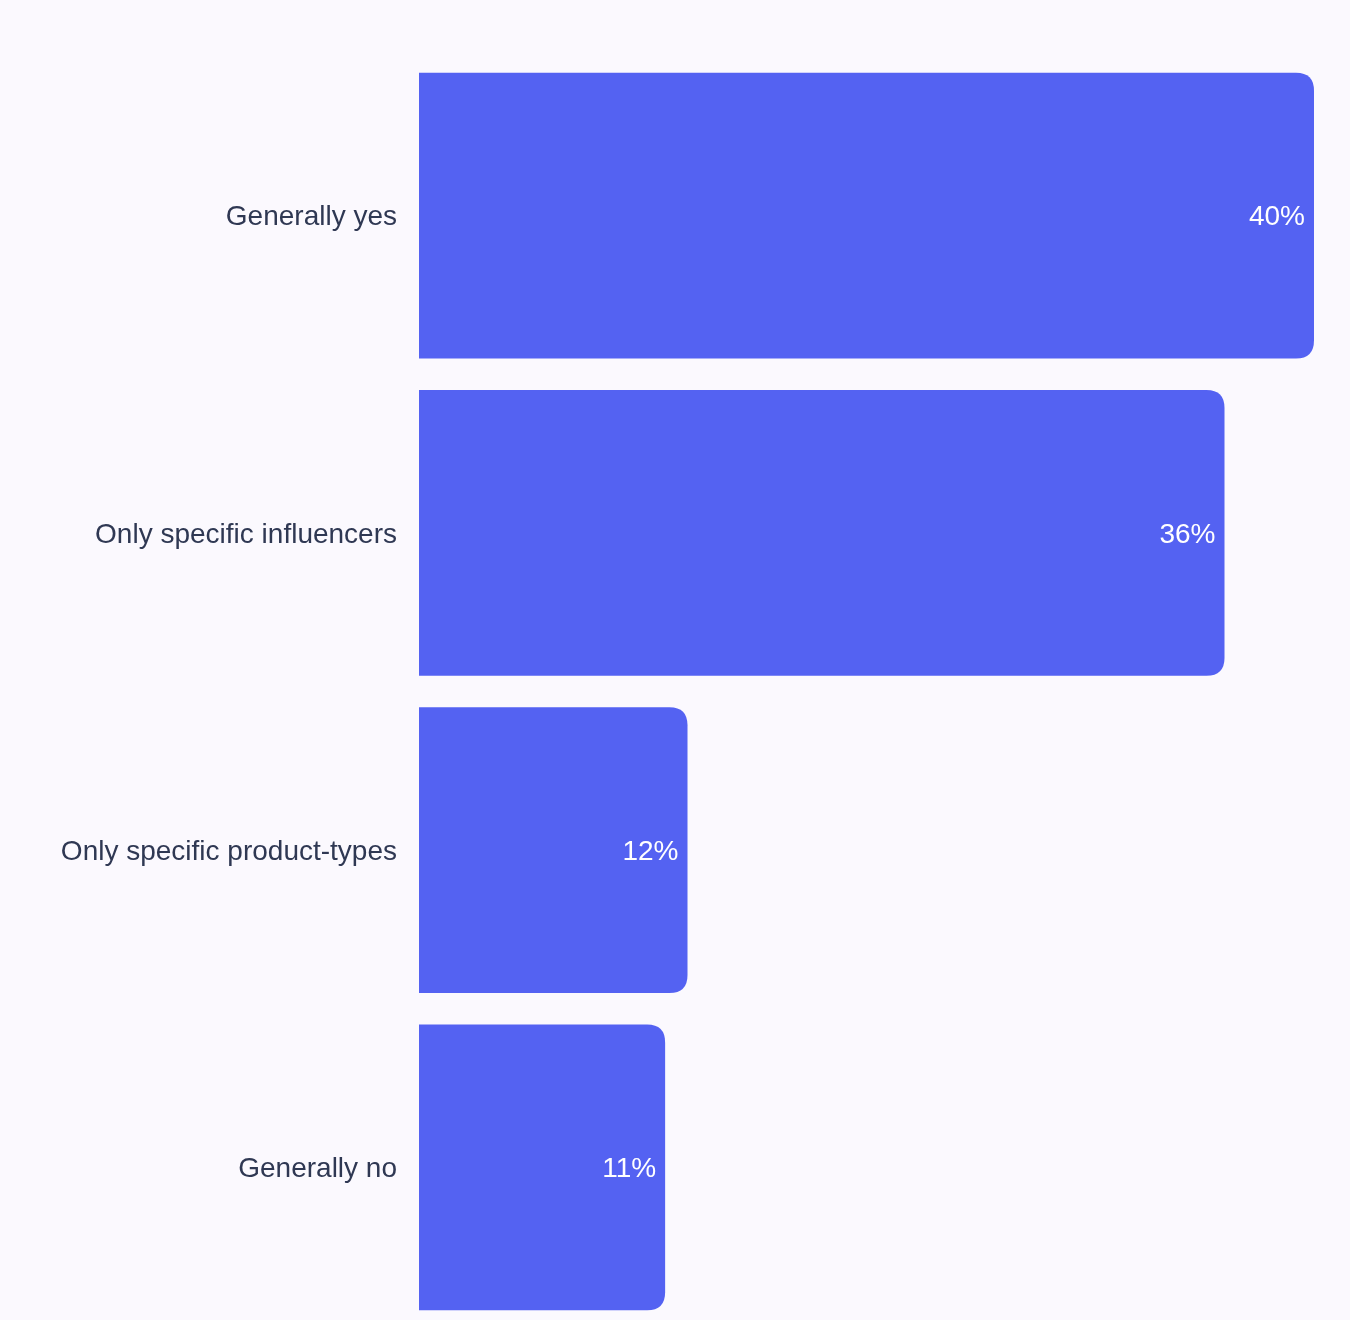 This screenshot has height=1320, width=1350. I want to click on data-label: 40%, so click(1276, 216).